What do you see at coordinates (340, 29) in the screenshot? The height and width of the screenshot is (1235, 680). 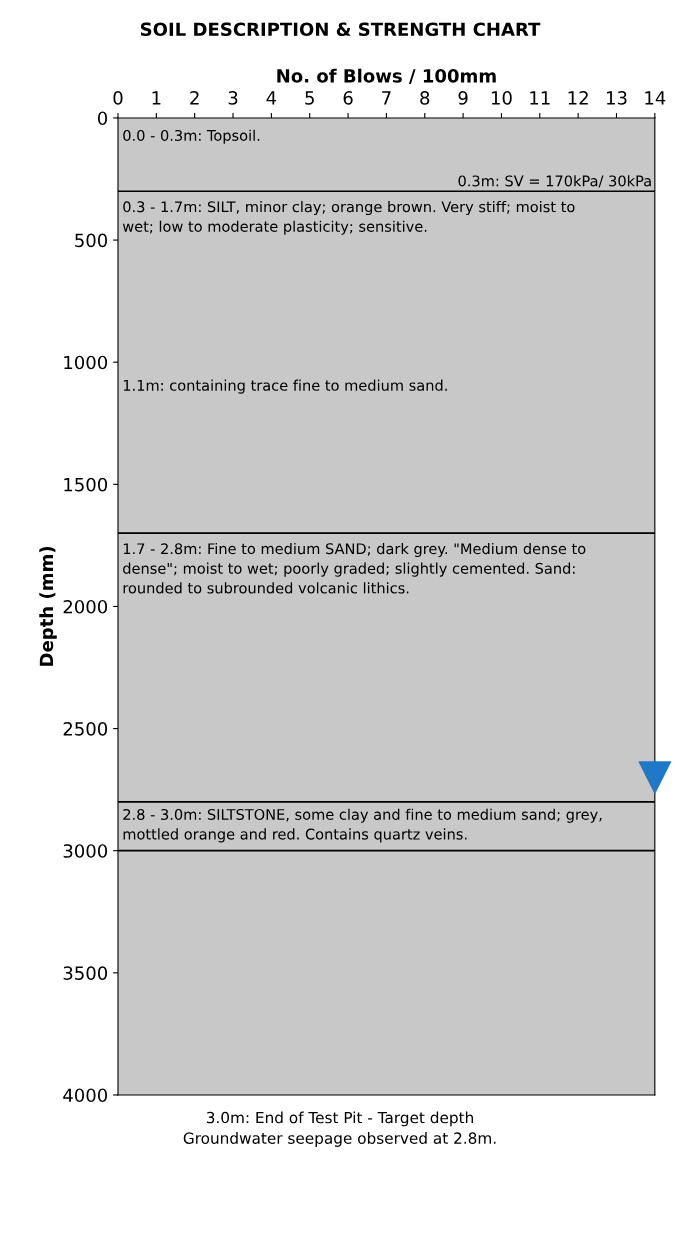 I see `chart-title: SOIL DESCRIPTION & STRENGTH CHART` at bounding box center [340, 29].